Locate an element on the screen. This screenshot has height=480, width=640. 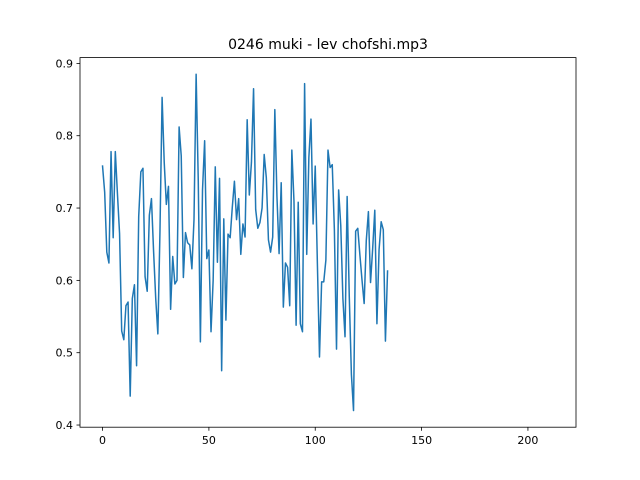
y-tick-label: 0.5 is located at coordinates (65, 353).